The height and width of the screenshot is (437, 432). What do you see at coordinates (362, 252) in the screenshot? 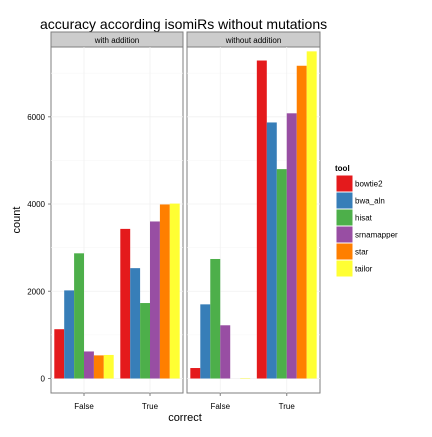
I see `legend-label: star` at bounding box center [362, 252].